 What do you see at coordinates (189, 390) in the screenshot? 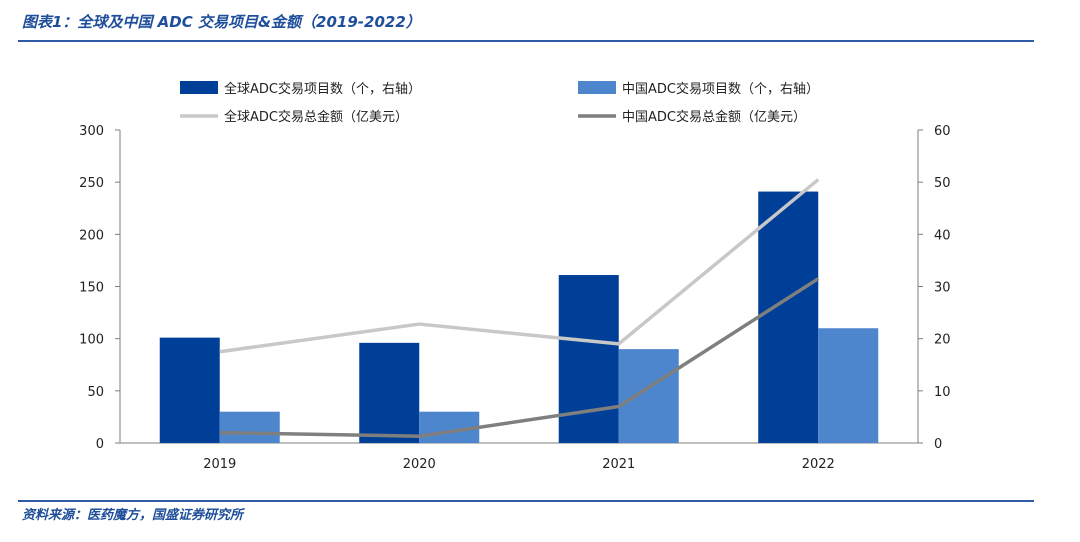
I see `bar-global-2019` at bounding box center [189, 390].